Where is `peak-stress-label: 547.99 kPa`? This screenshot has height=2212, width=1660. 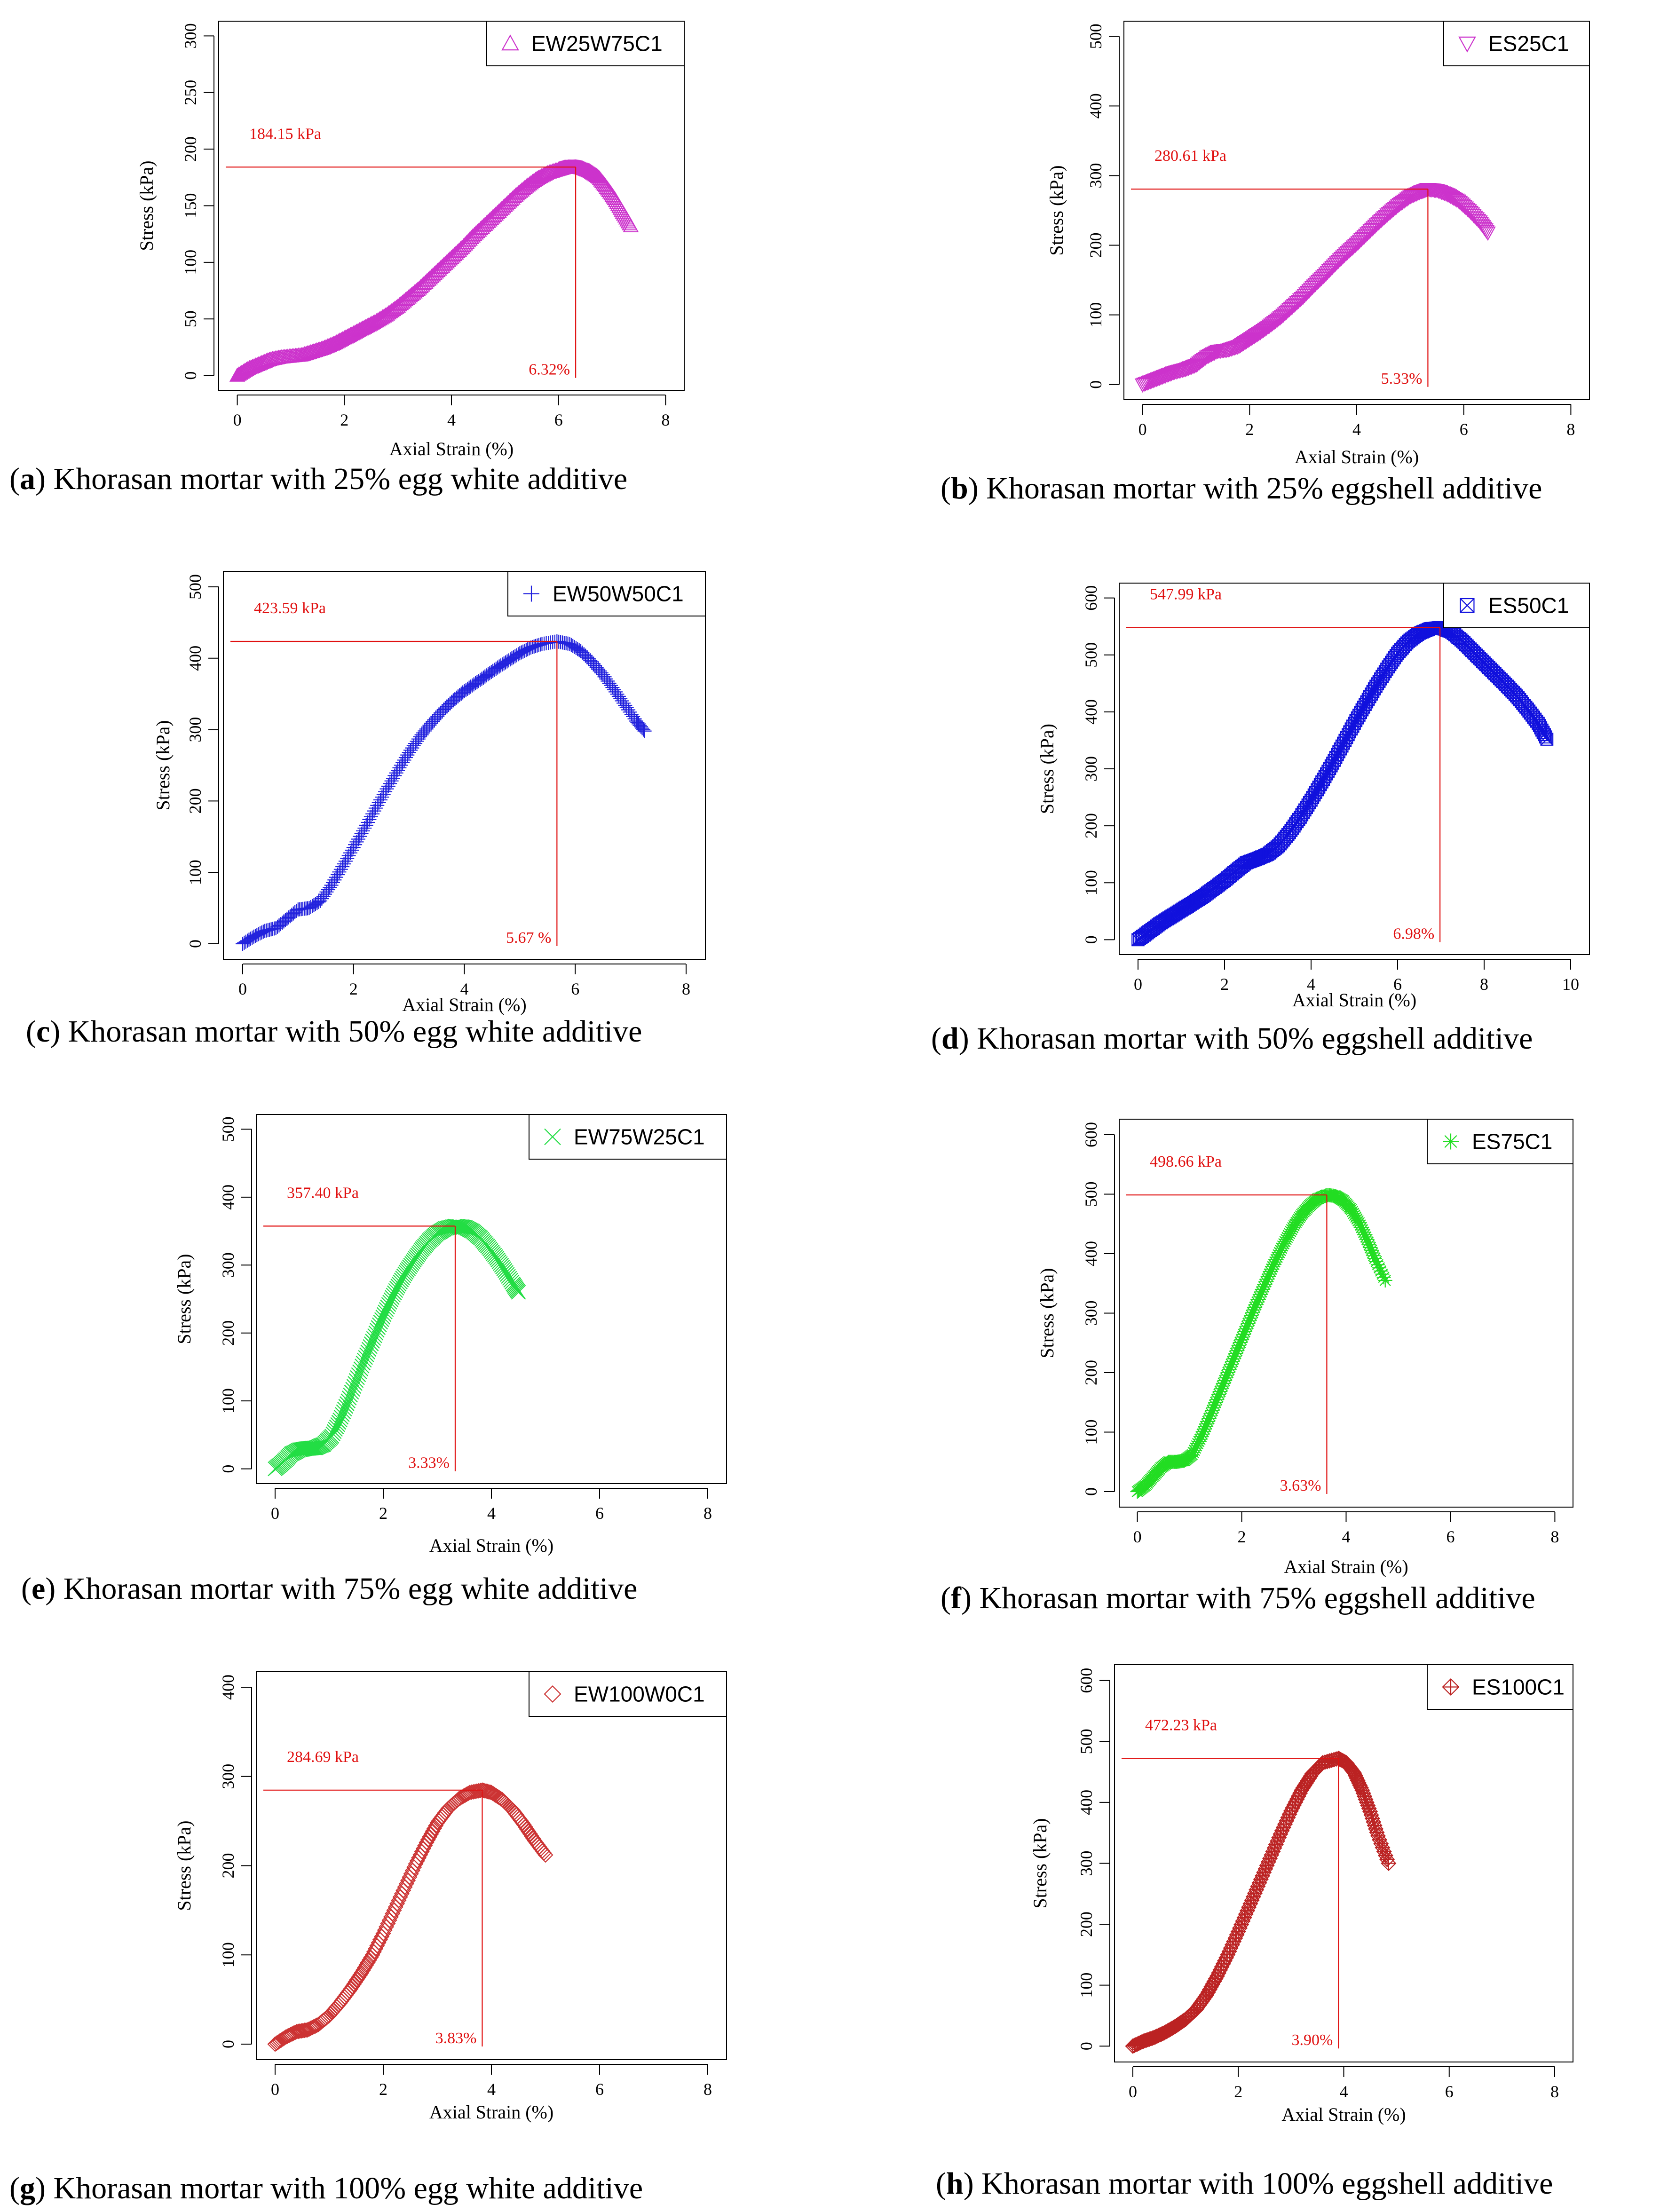 peak-stress-label: 547.99 kPa is located at coordinates (1186, 594).